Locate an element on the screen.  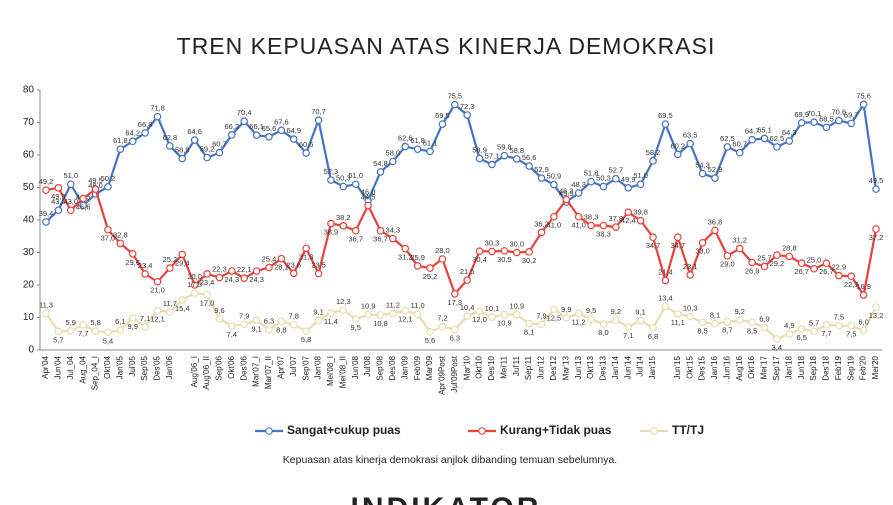
x-tick-label: Mar'10 is located at coordinates (466, 367).